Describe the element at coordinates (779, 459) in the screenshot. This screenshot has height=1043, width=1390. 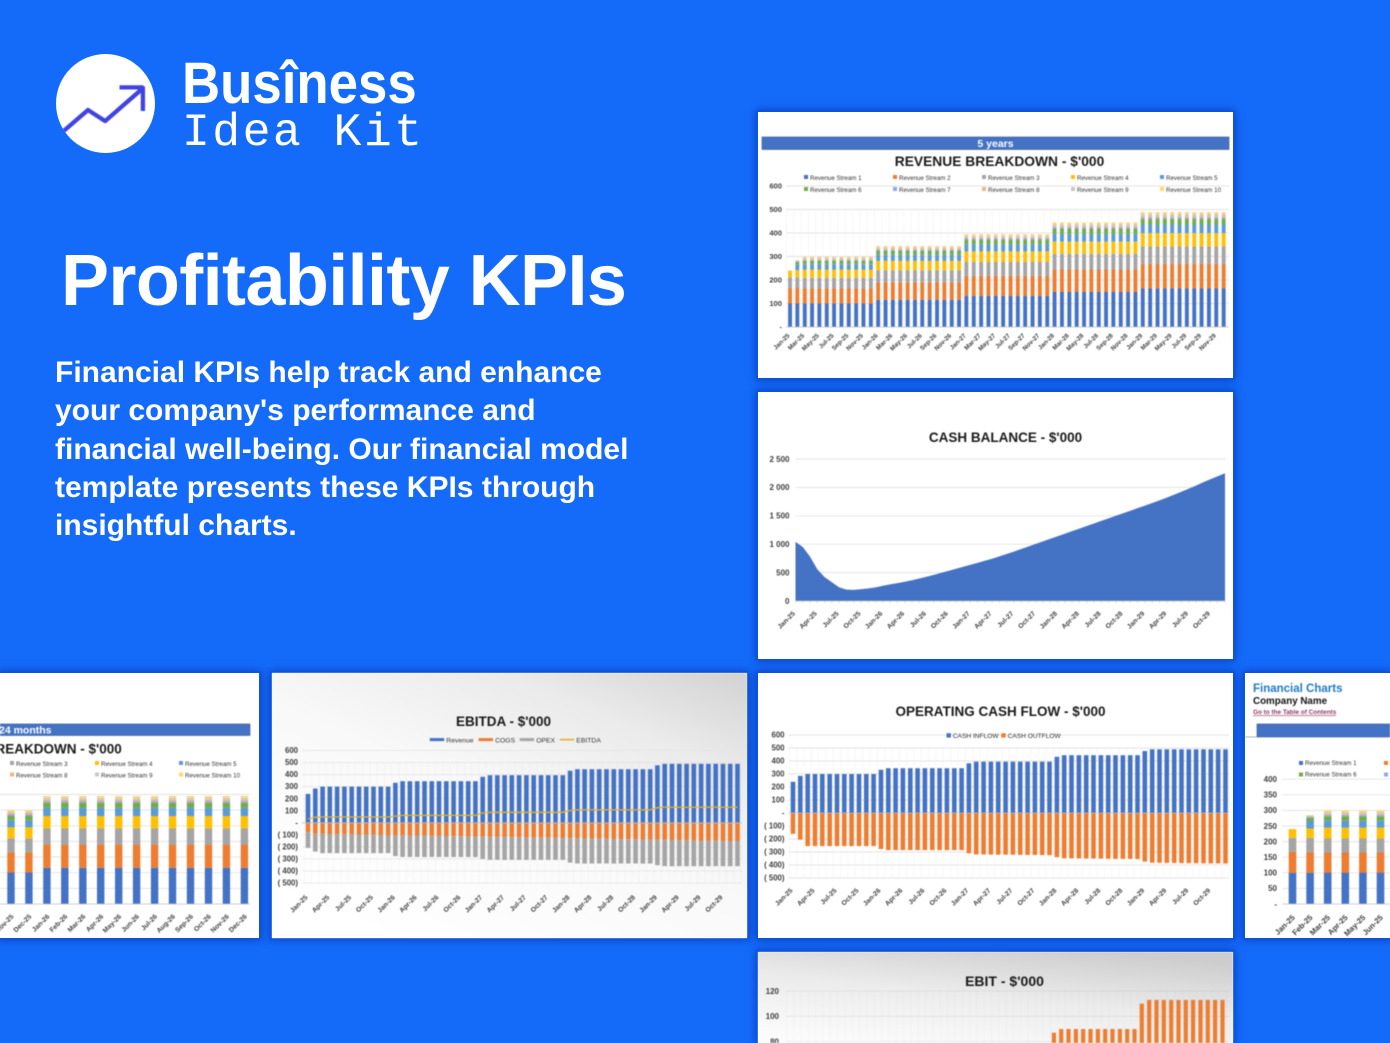
I see `svg-text: 2 500` at that location.